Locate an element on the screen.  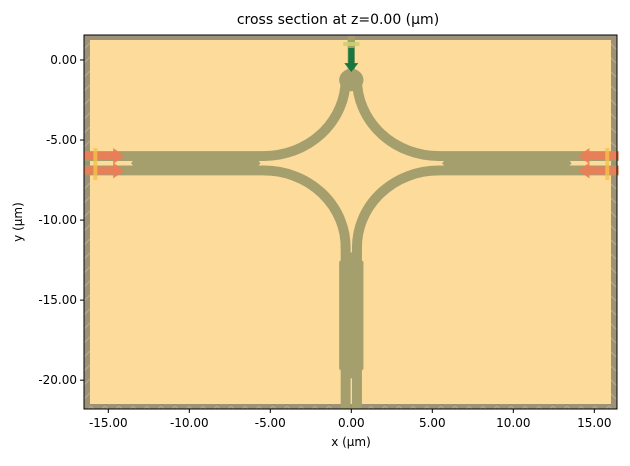
monitor-plane is located at coordinates (351, 43).